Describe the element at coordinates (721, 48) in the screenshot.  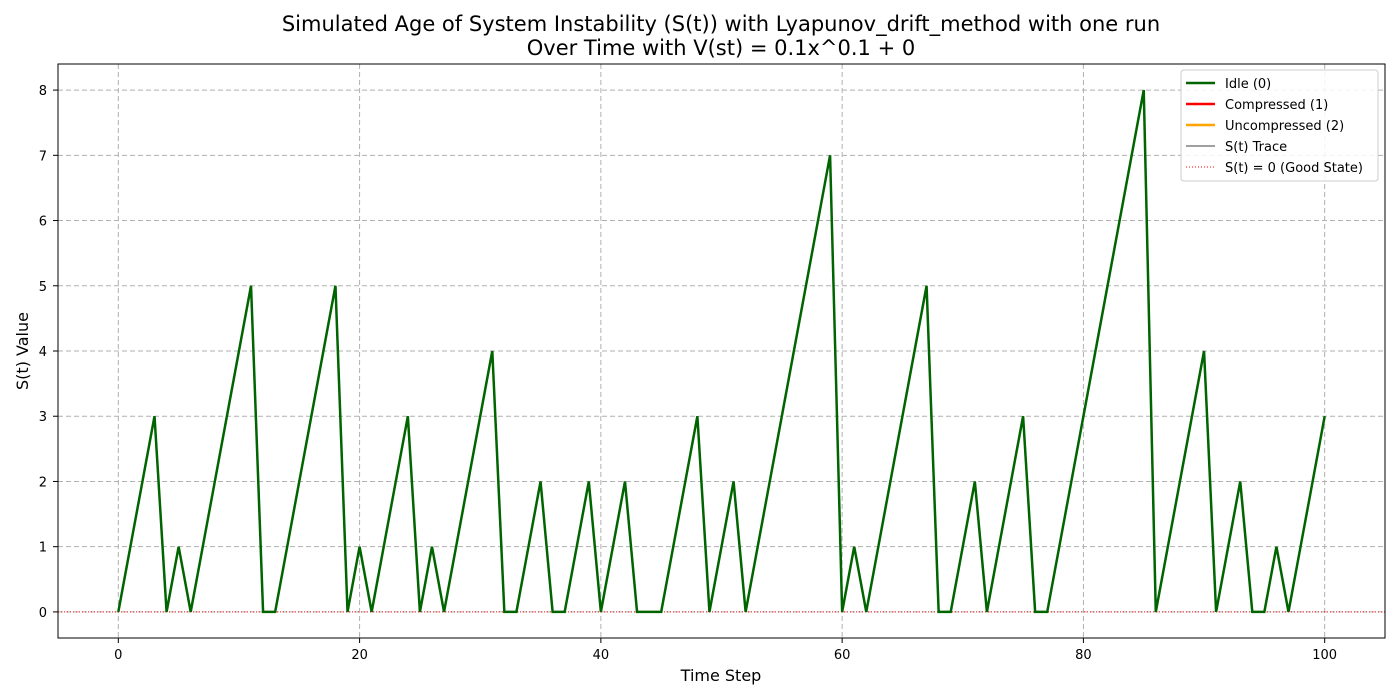
I see `chart-title-line-2: Over Time with V(st) = 0.1x^0.1 + 0` at that location.